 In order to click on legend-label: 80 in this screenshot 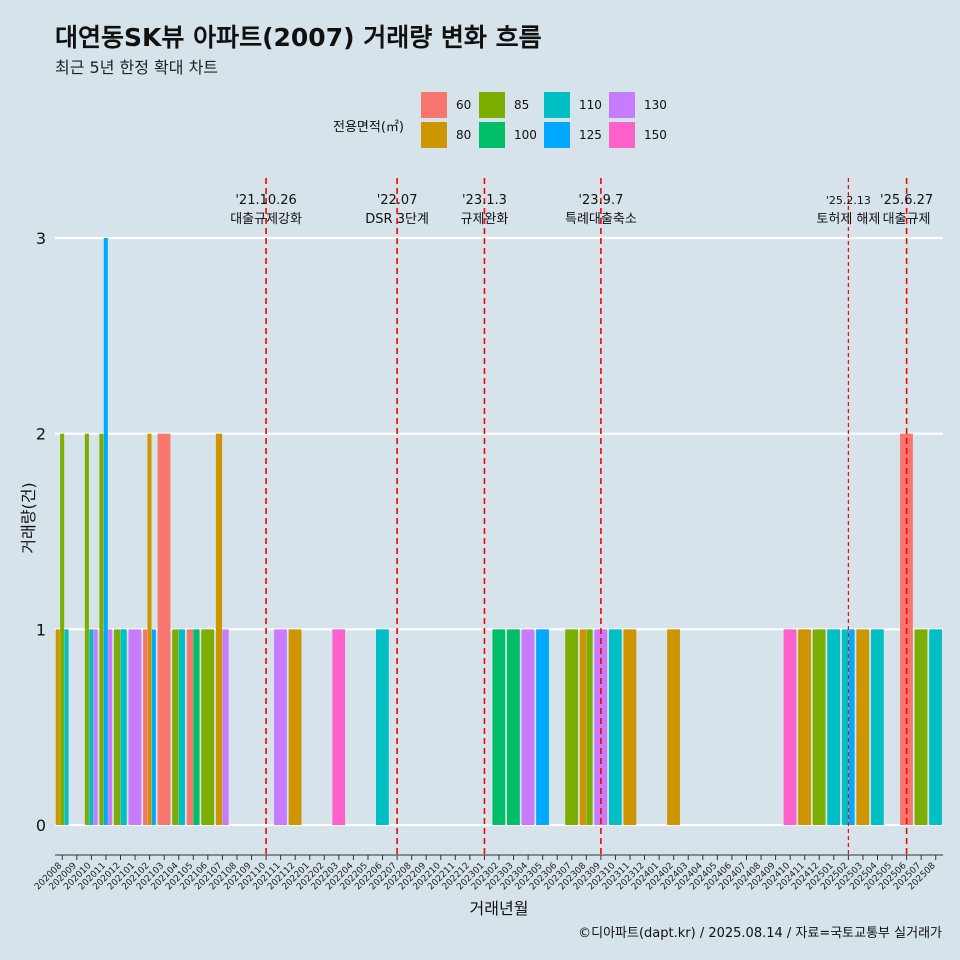, I will do `click(464, 135)`.